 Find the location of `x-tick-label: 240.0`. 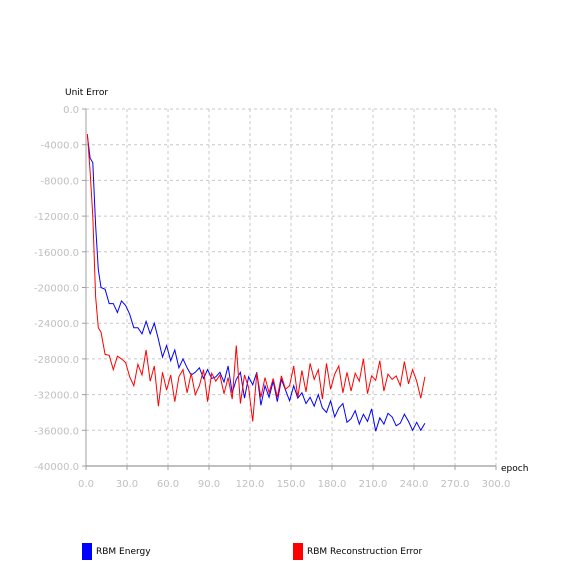

x-tick-label: 240.0 is located at coordinates (414, 484).